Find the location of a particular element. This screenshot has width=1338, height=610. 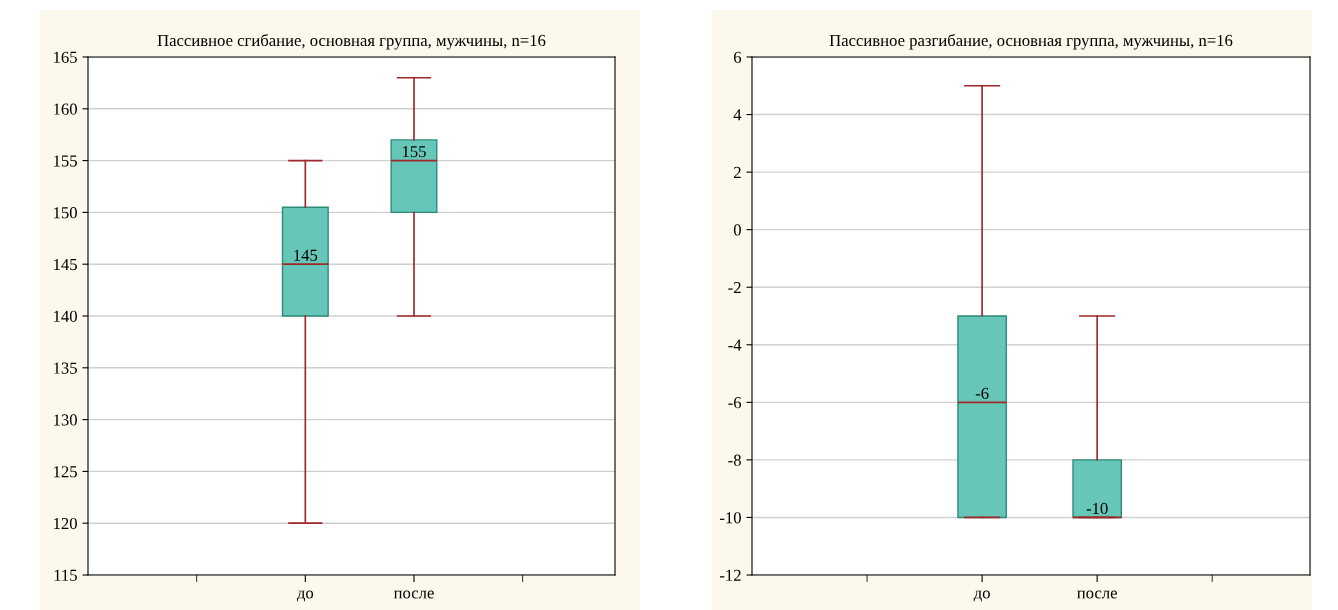

y-tick-label: 165 is located at coordinates (65, 57).